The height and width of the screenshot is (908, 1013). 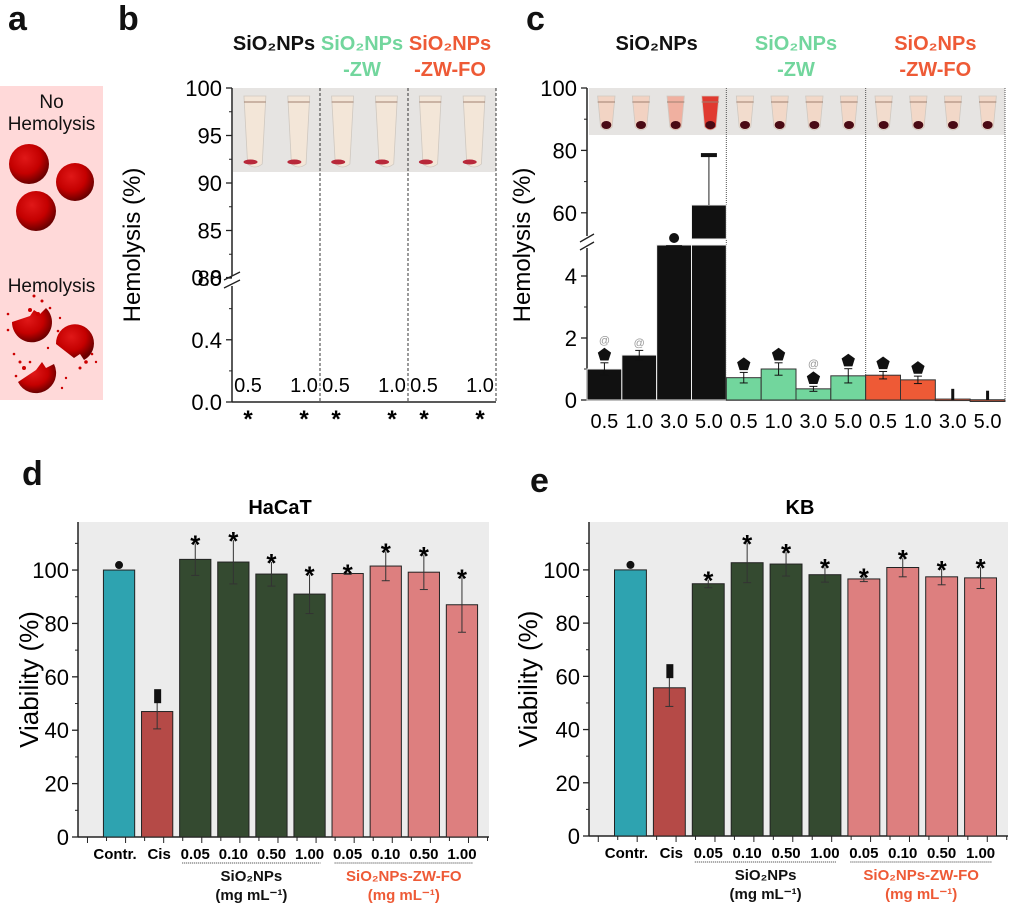 What do you see at coordinates (210, 231) in the screenshot?
I see `y-tick-label: 85` at bounding box center [210, 231].